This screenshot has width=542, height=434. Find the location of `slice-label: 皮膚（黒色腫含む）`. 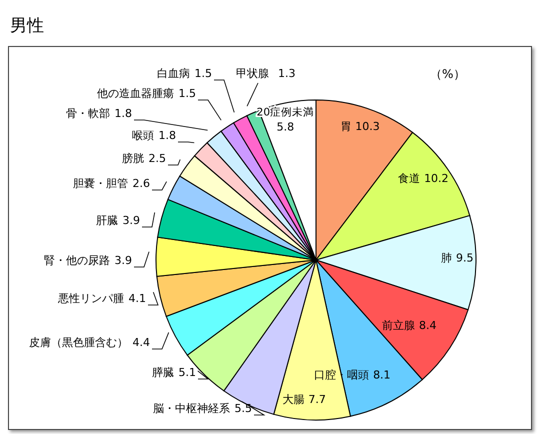

slice-label: 皮膚（黒色腫含む） is located at coordinates (78, 342).